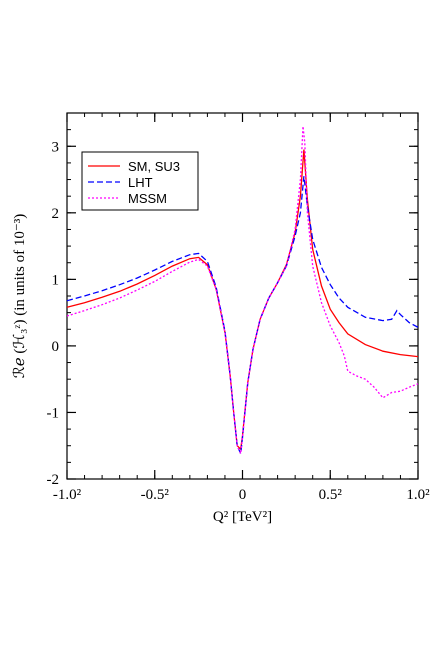 This screenshot has width=436, height=654. What do you see at coordinates (56, 147) in the screenshot?
I see `y-tick-label: 3` at bounding box center [56, 147].